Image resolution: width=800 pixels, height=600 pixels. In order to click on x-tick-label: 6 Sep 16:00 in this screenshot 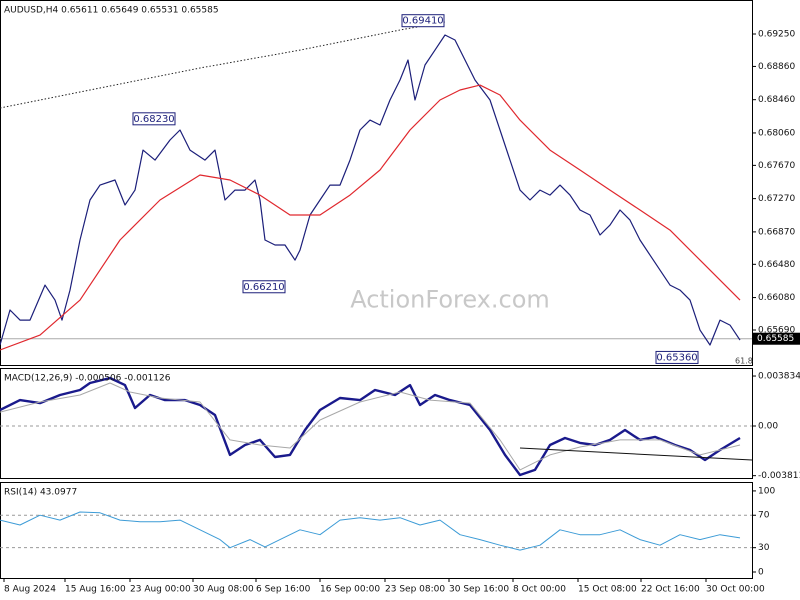, I will do `click(283, 590)`.